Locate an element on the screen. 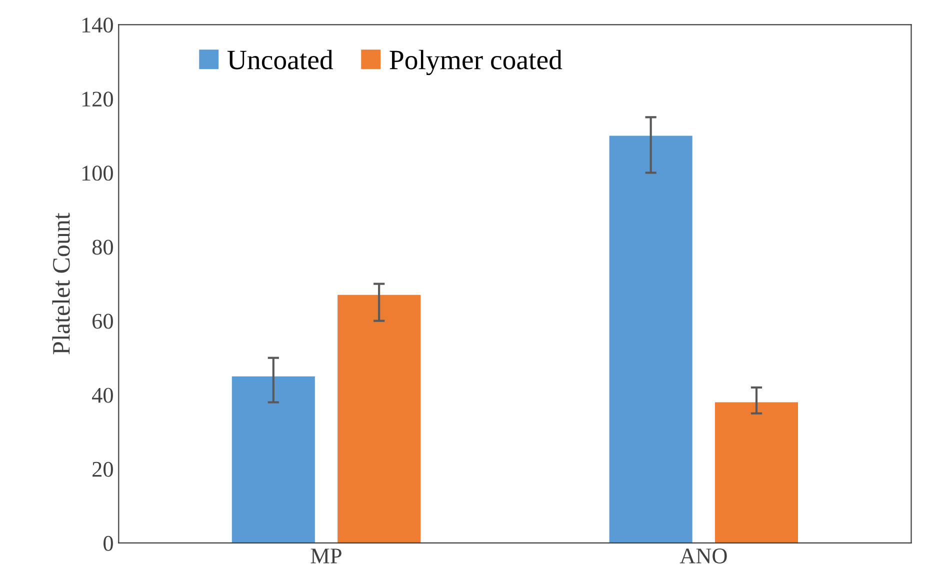 Image resolution: width=927 pixels, height=587 pixels. legend-label: Uncoated is located at coordinates (280, 60).